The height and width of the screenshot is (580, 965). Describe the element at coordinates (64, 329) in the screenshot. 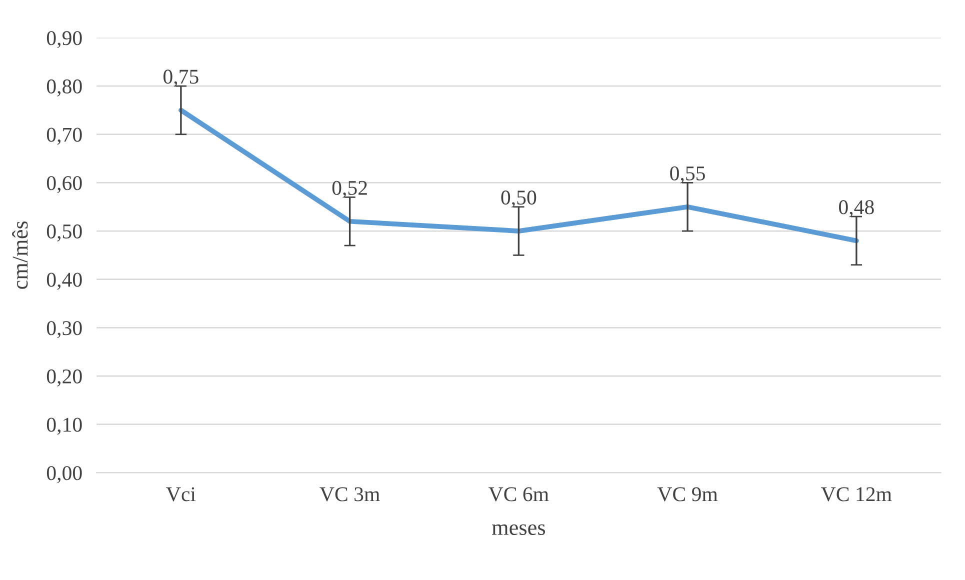

I see `y-tick-label: 0,30` at that location.